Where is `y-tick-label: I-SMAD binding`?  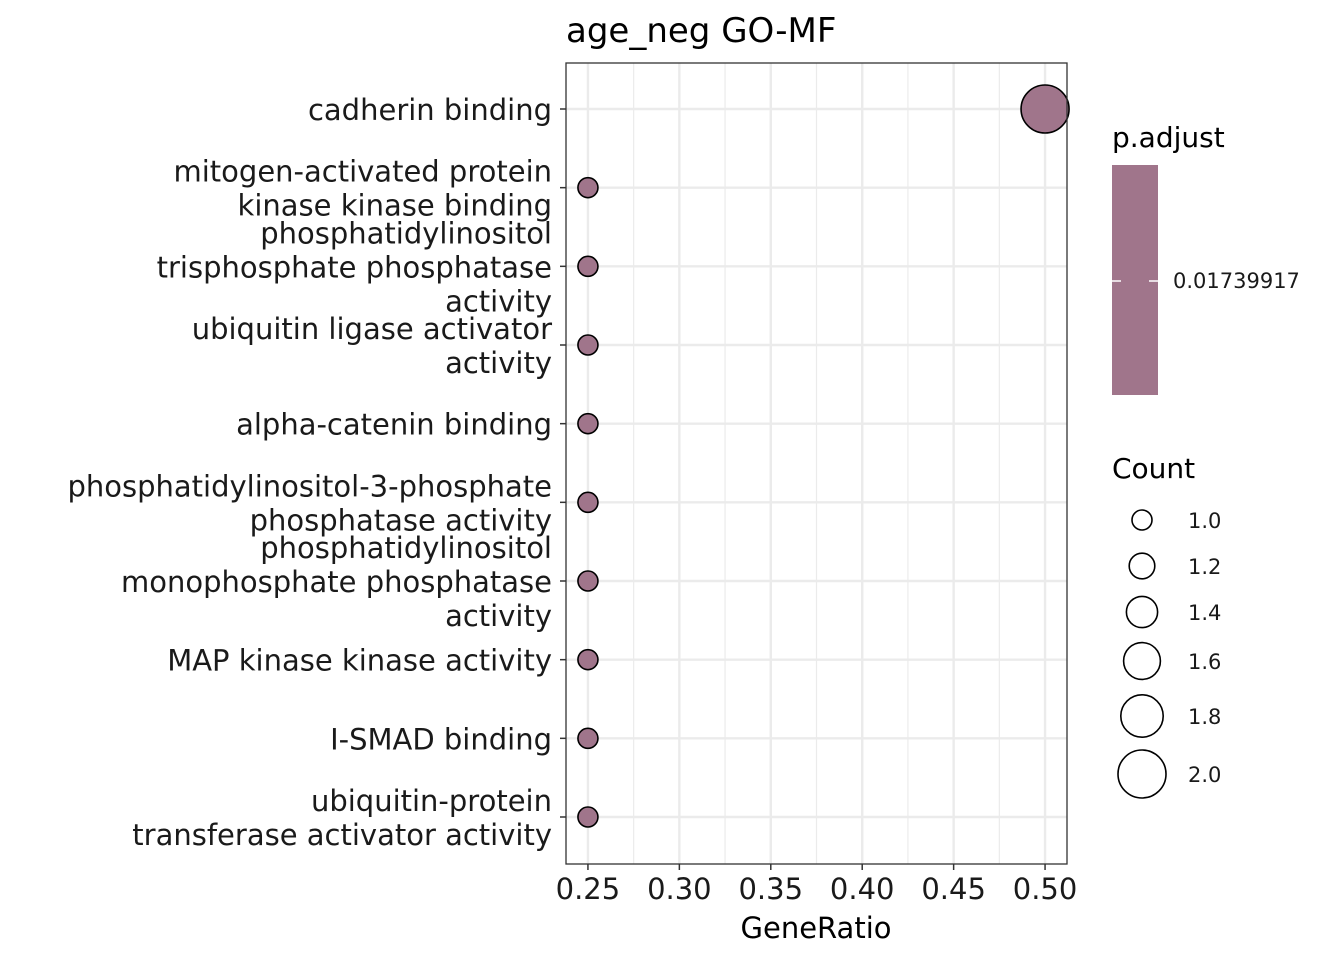
y-tick-label: I-SMAD binding is located at coordinates (441, 739).